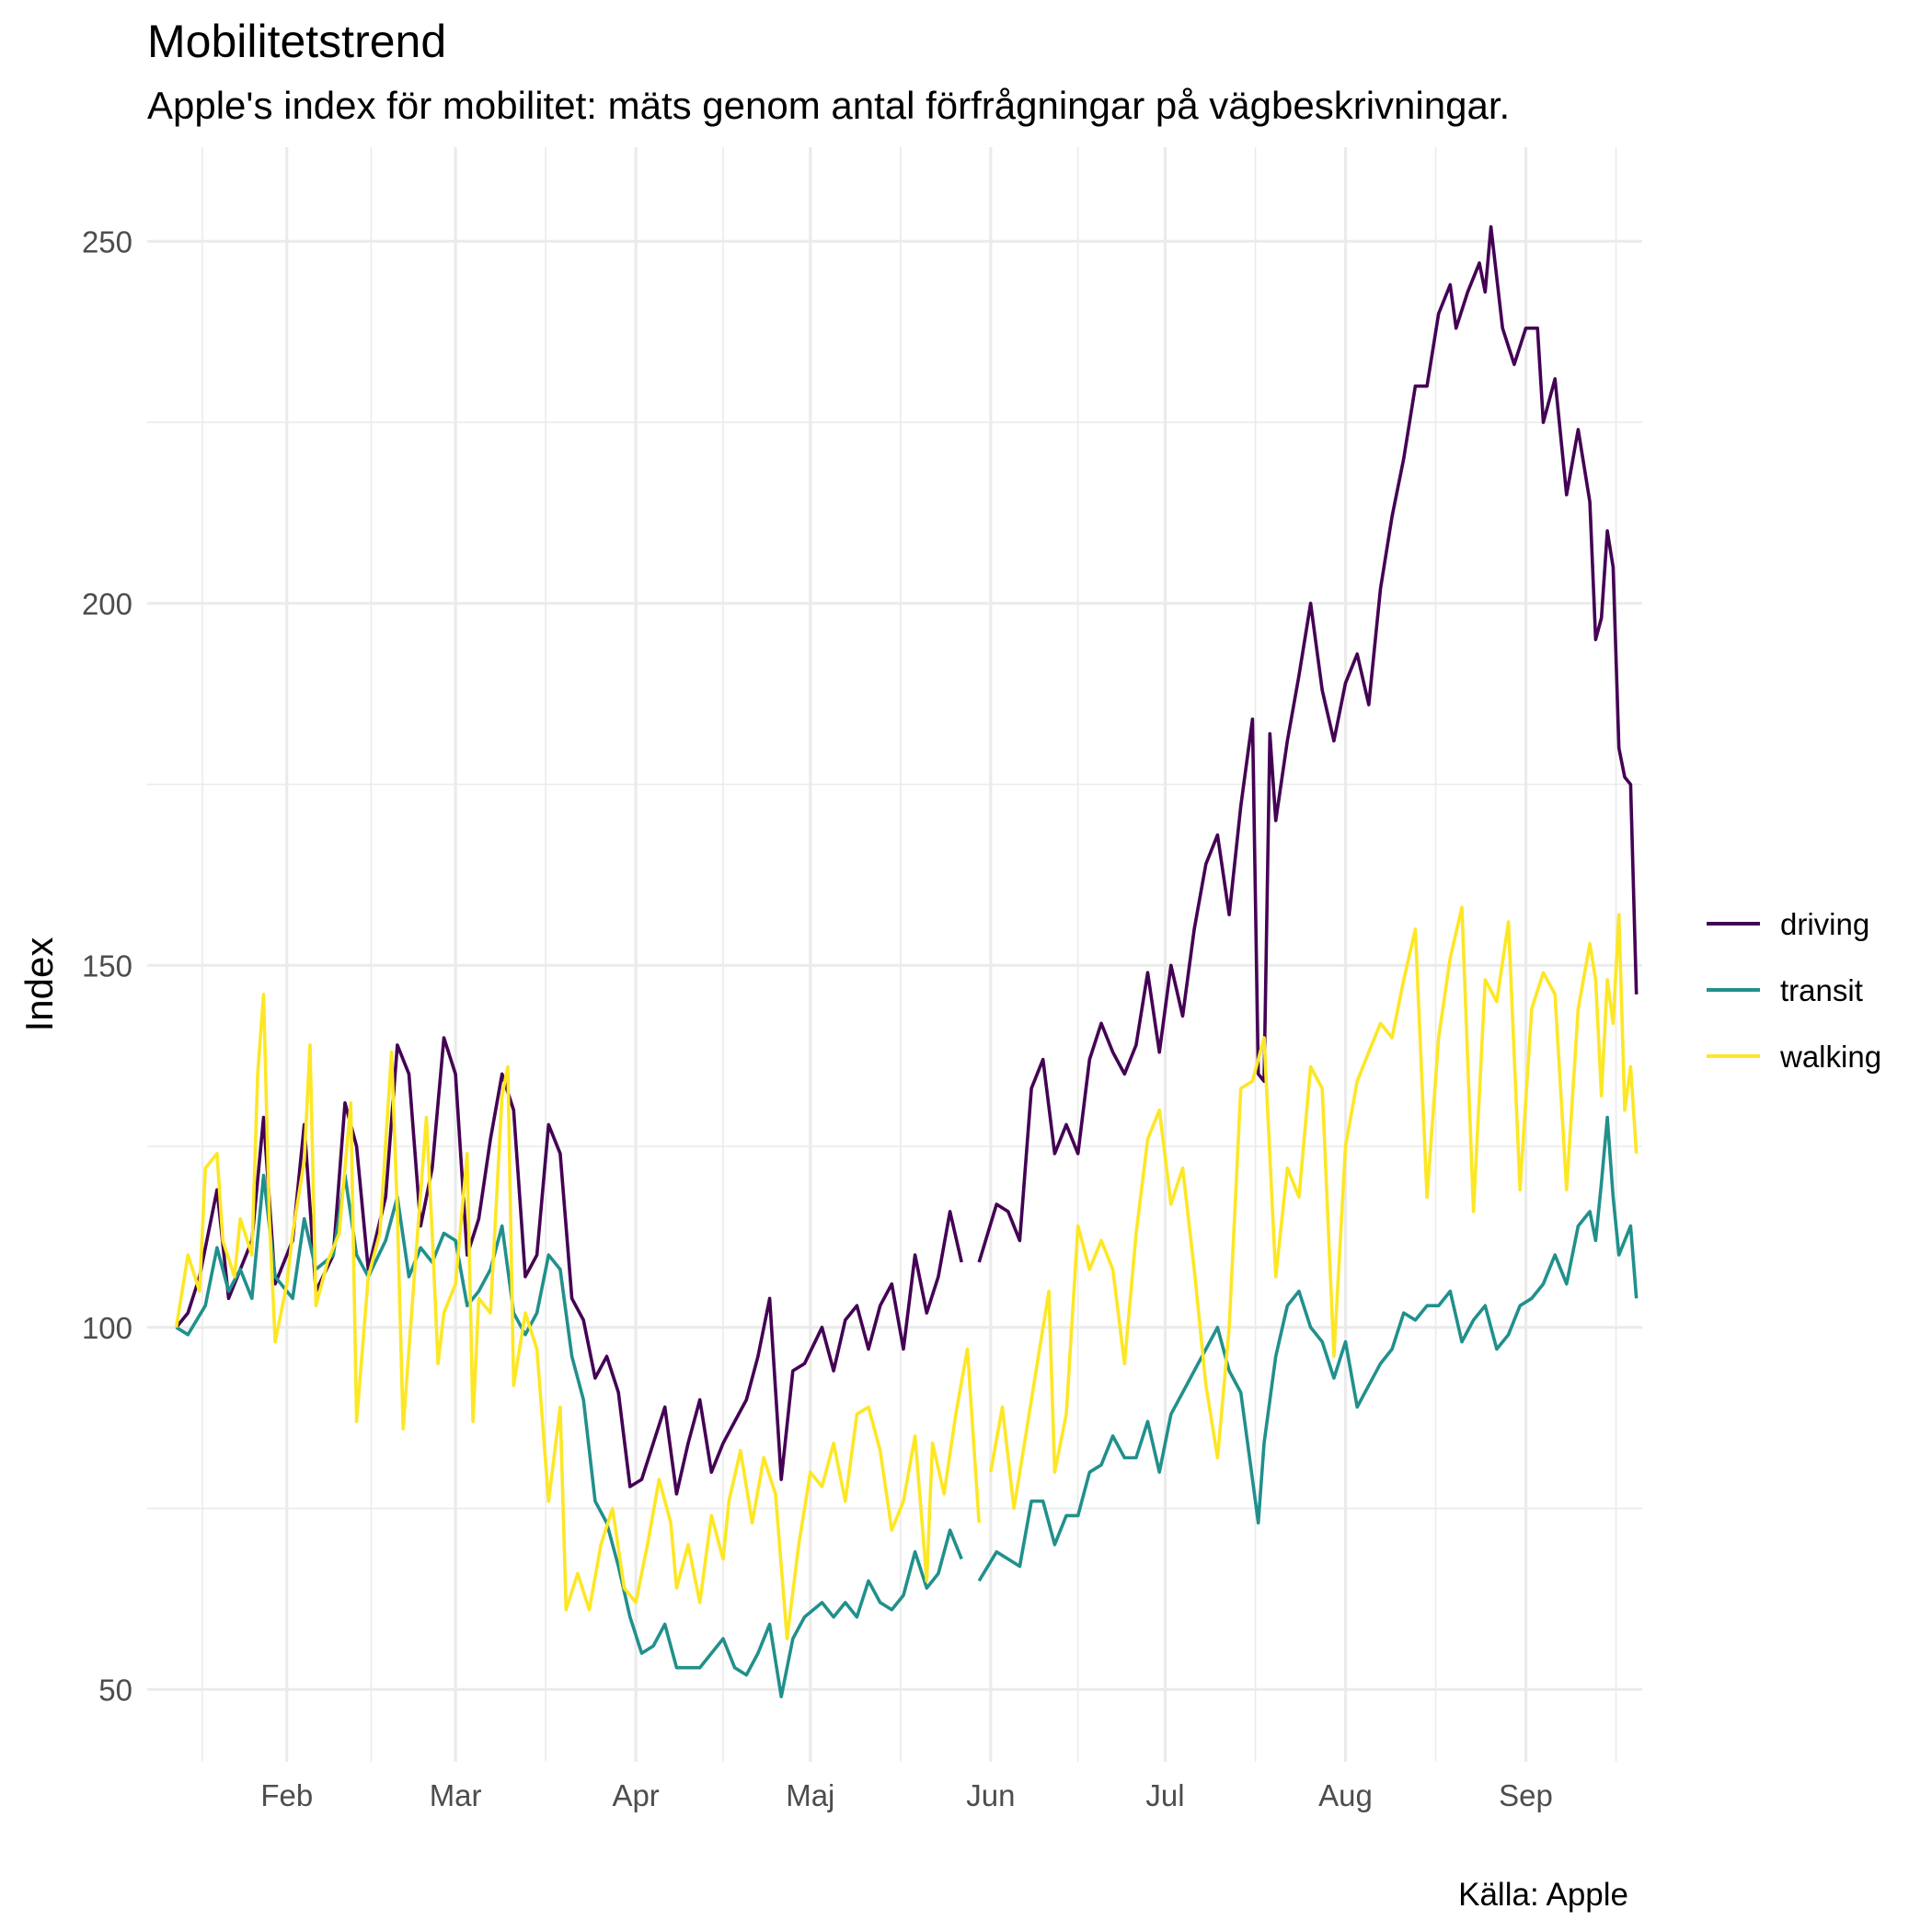 This screenshot has width=1932, height=1932. Describe the element at coordinates (286, 1795) in the screenshot. I see `x-tick-label: Feb` at that location.